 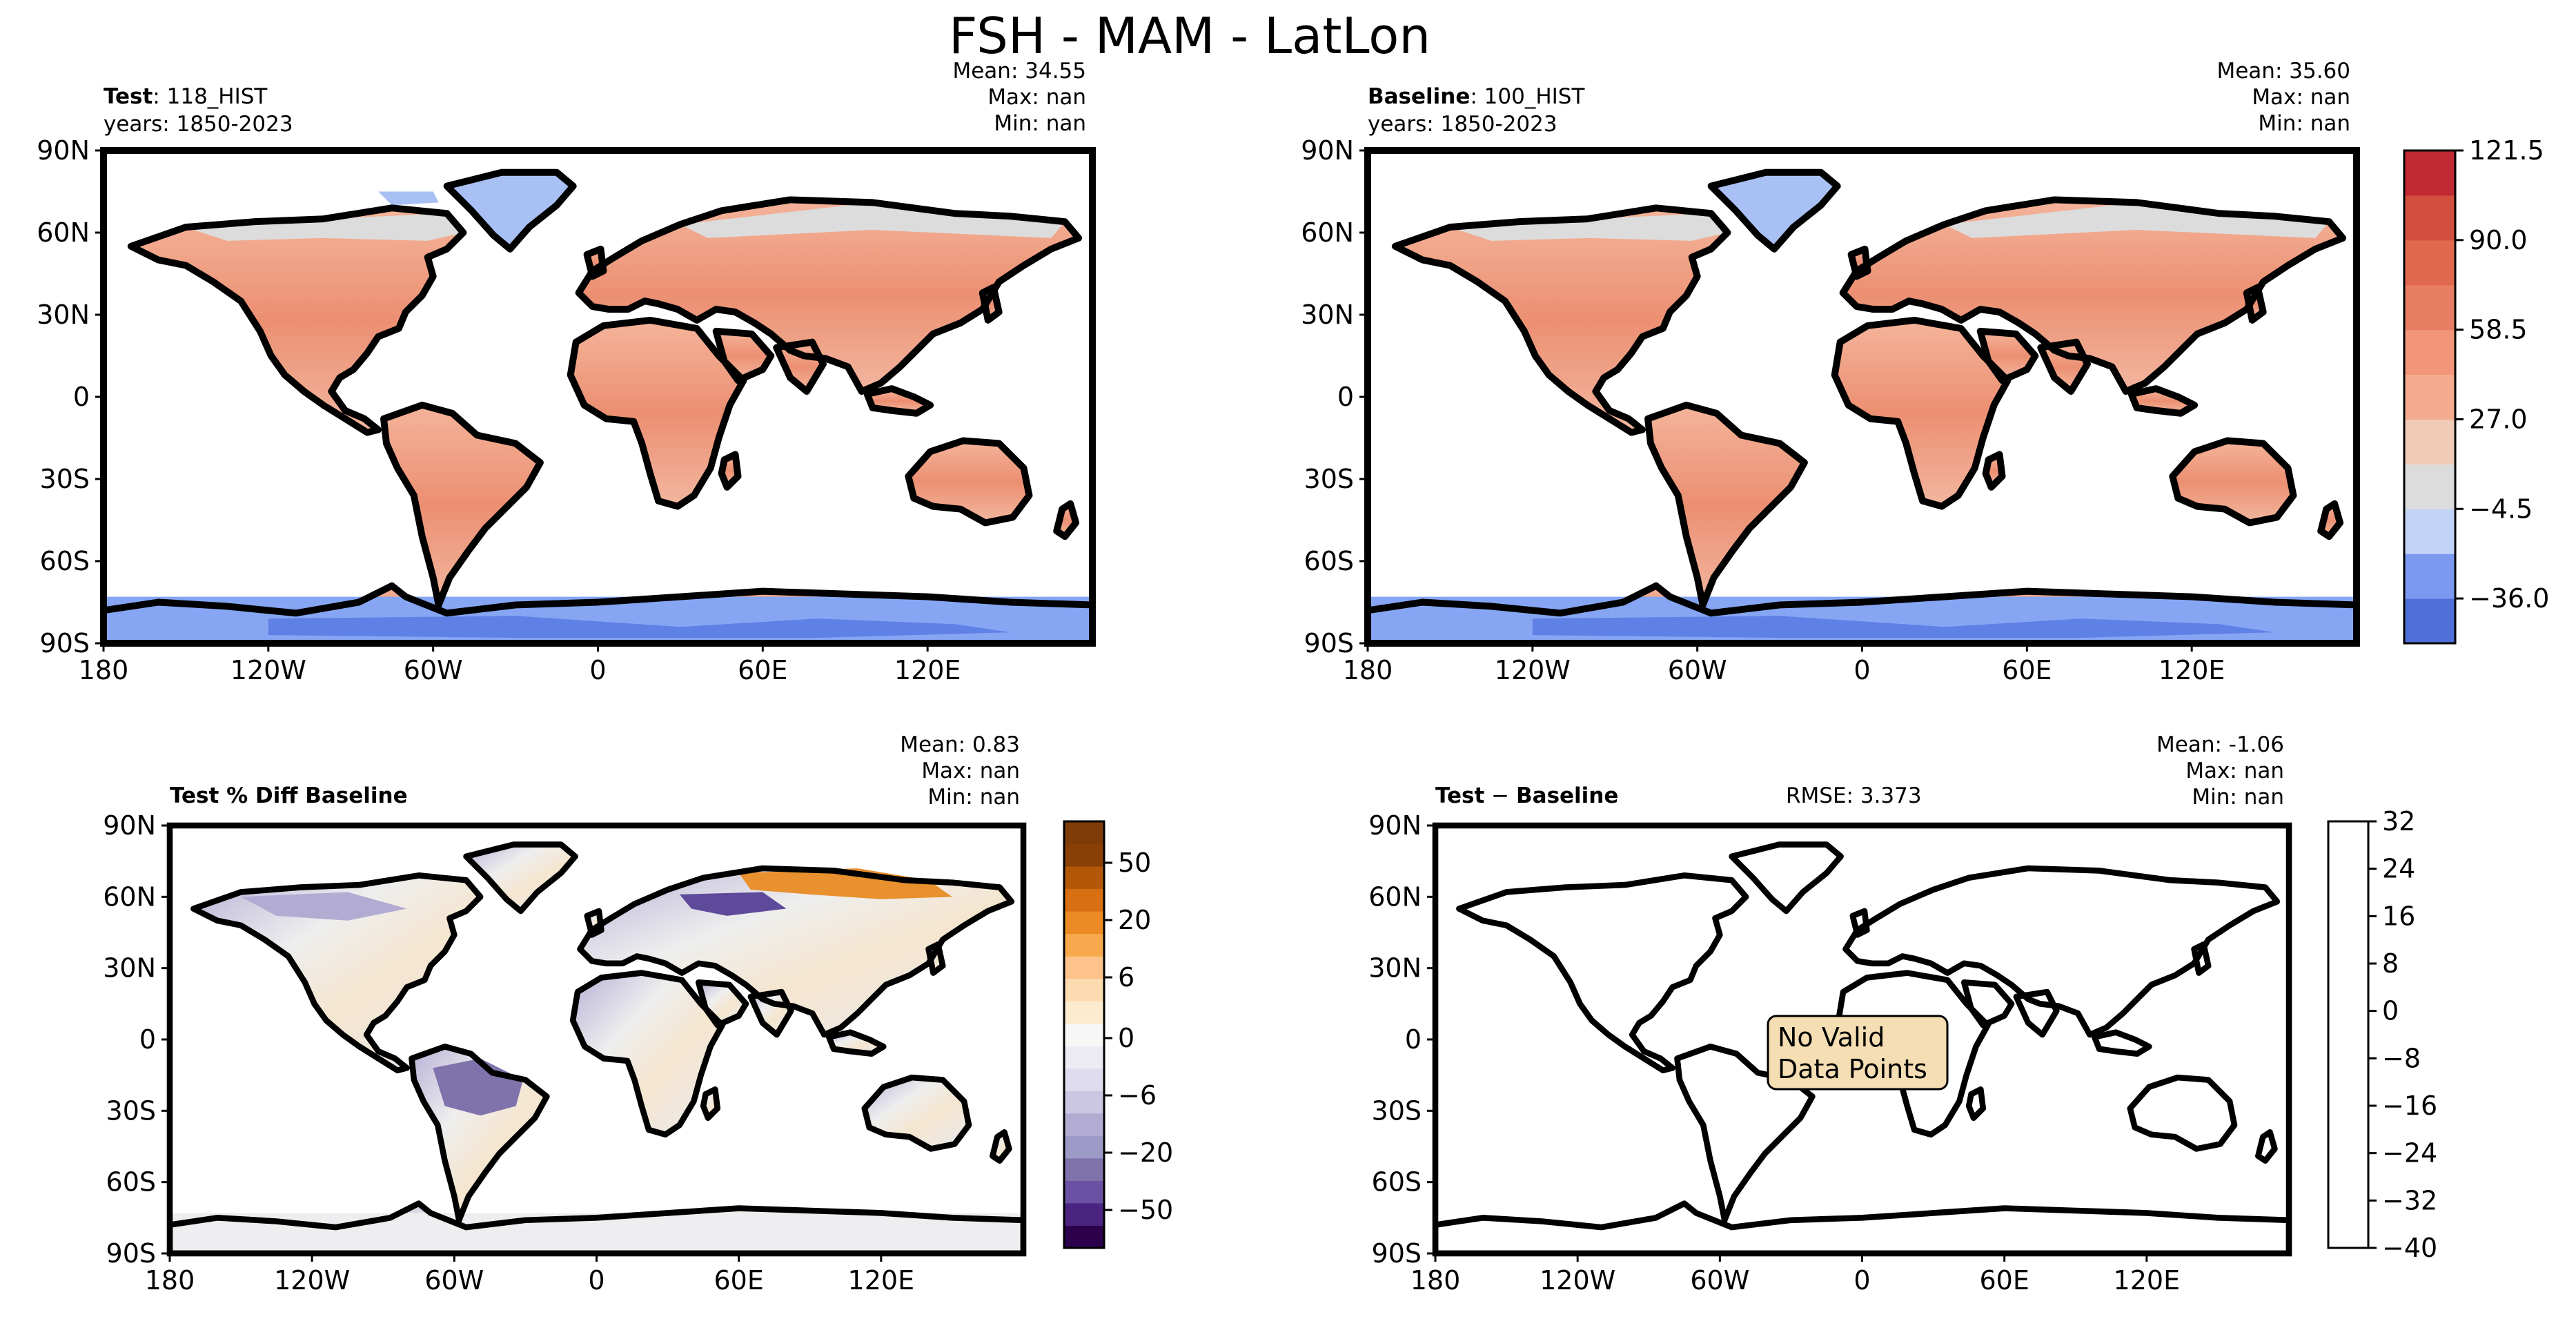 What do you see at coordinates (2401, 1058) in the screenshot?
I see `difference-colorbar-label: −8` at bounding box center [2401, 1058].